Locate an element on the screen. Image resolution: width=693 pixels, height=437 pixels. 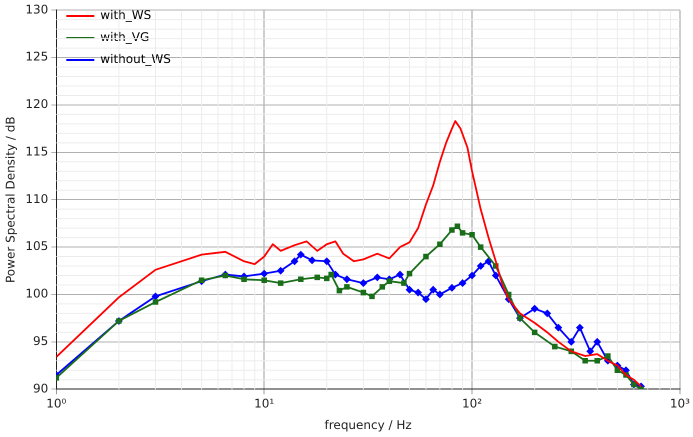
x-axis-title: frequency / Hz is located at coordinates (368, 425).